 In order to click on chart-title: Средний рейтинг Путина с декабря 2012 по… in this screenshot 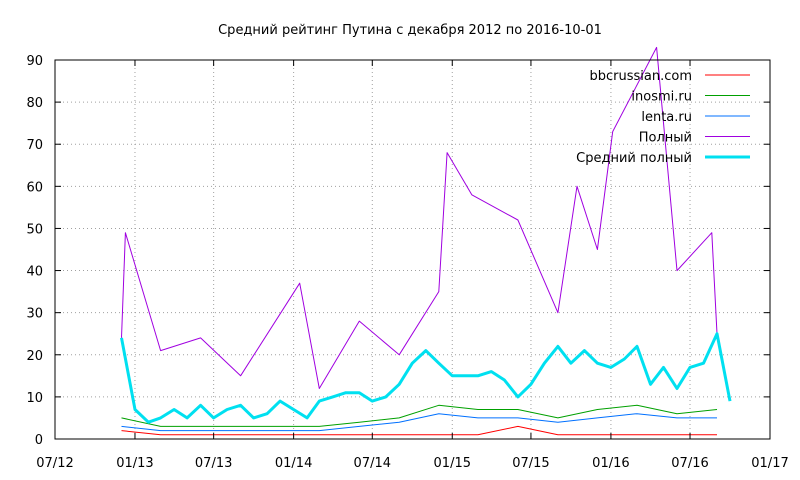, I will do `click(410, 30)`.